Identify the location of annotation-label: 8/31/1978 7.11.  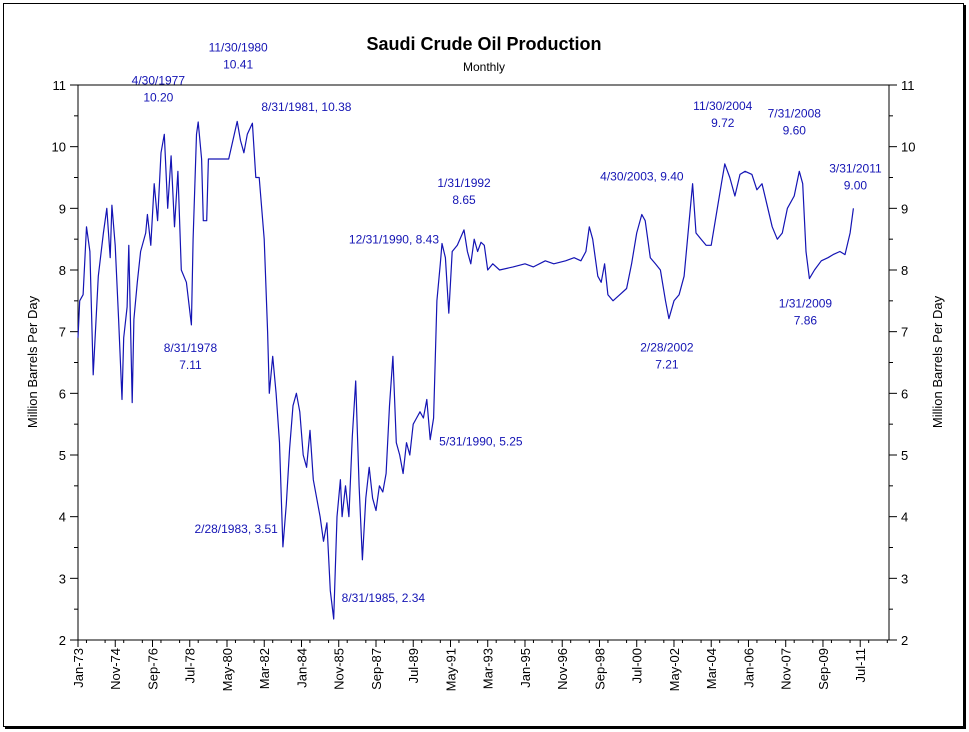
(191, 356).